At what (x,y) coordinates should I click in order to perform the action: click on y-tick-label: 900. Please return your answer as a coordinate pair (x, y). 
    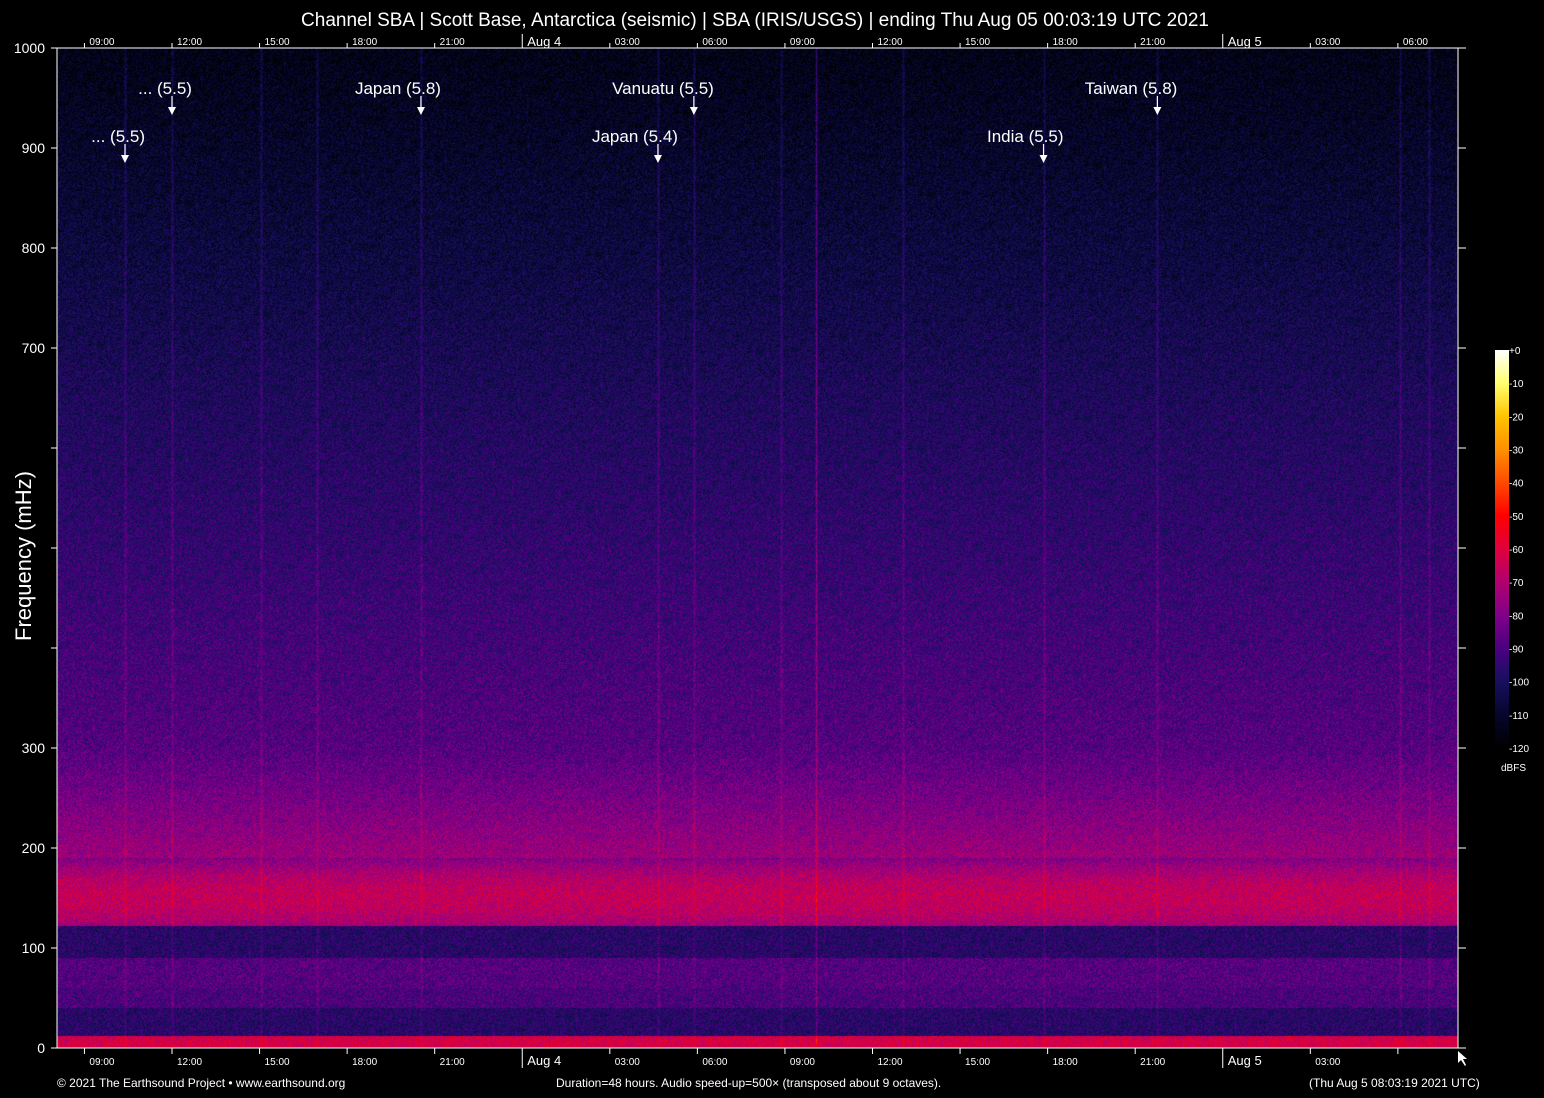
    Looking at the image, I should click on (34, 148).